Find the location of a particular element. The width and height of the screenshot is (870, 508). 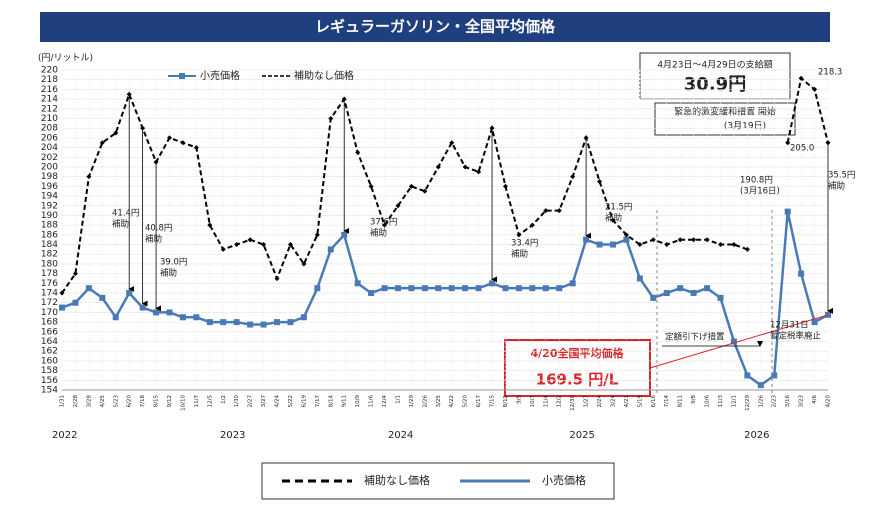

x-tick-label: 10/10 is located at coordinates (183, 403).